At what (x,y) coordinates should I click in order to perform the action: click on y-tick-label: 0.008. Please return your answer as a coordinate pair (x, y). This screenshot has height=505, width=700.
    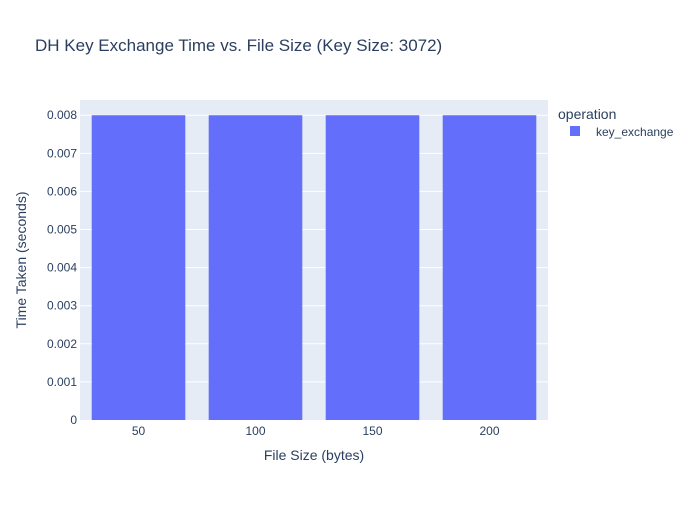
    Looking at the image, I should click on (62, 115).